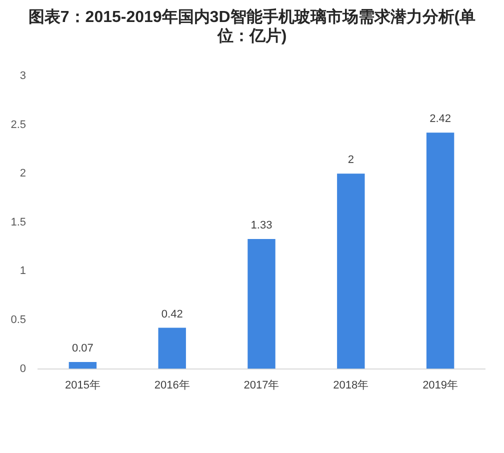  Describe the element at coordinates (262, 385) in the screenshot. I see `x-tick-label: 2017年` at that location.